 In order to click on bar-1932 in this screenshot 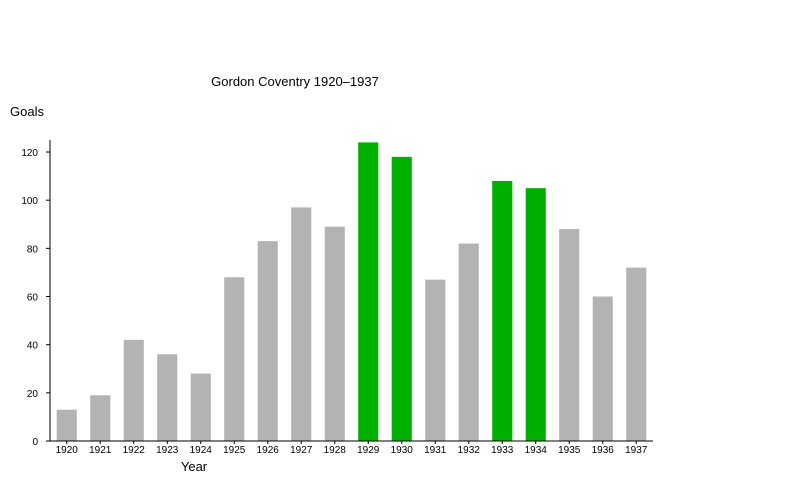, I will do `click(468, 342)`.